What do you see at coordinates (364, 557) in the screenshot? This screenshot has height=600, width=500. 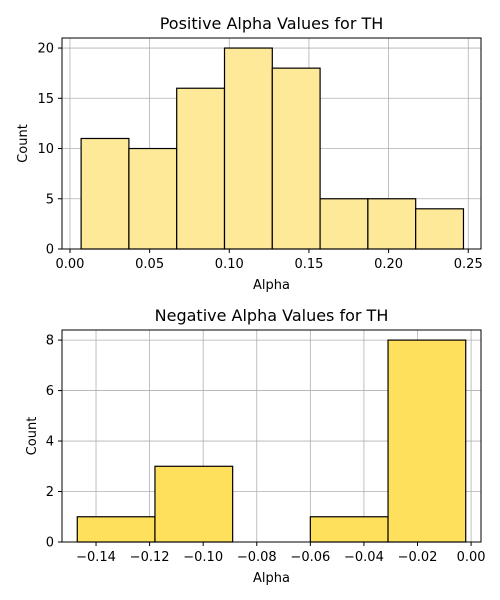 I see `chart2-xtick-label-5: −0.04` at bounding box center [364, 557].